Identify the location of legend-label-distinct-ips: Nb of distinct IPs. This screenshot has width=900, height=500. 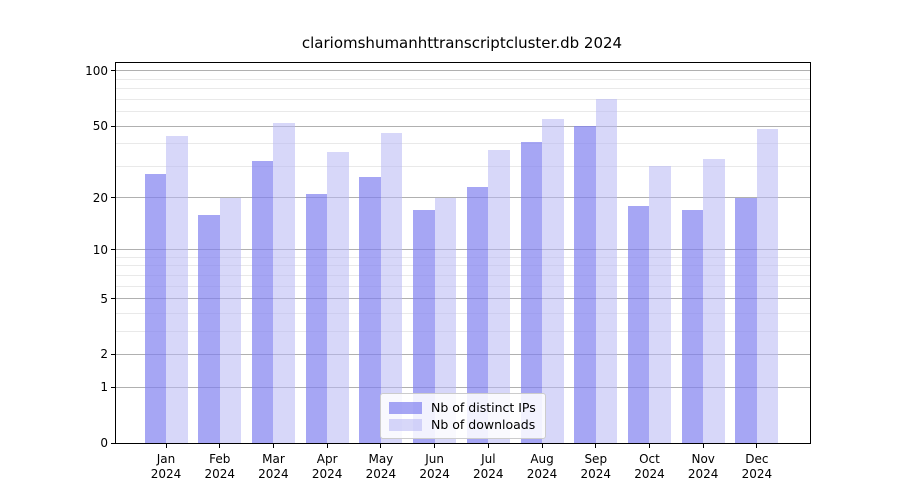
(483, 407).